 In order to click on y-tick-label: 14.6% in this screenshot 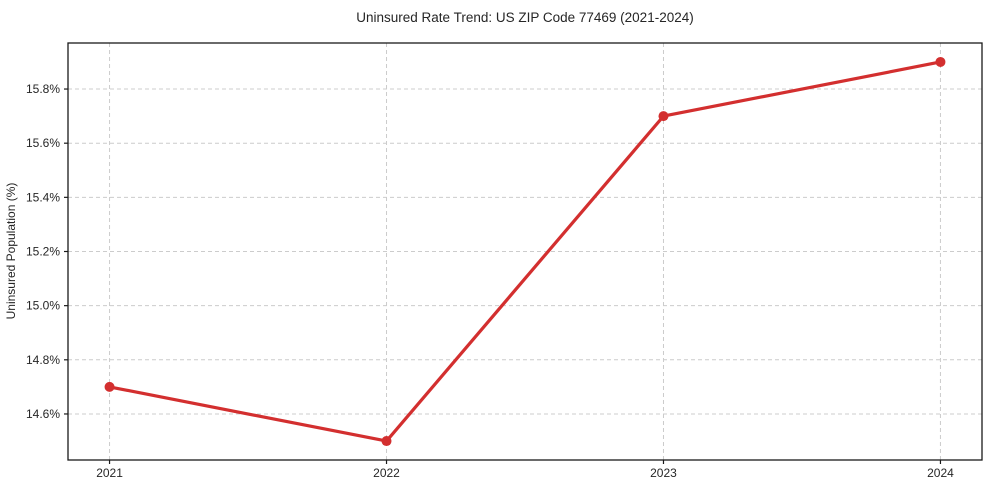, I will do `click(43, 414)`.